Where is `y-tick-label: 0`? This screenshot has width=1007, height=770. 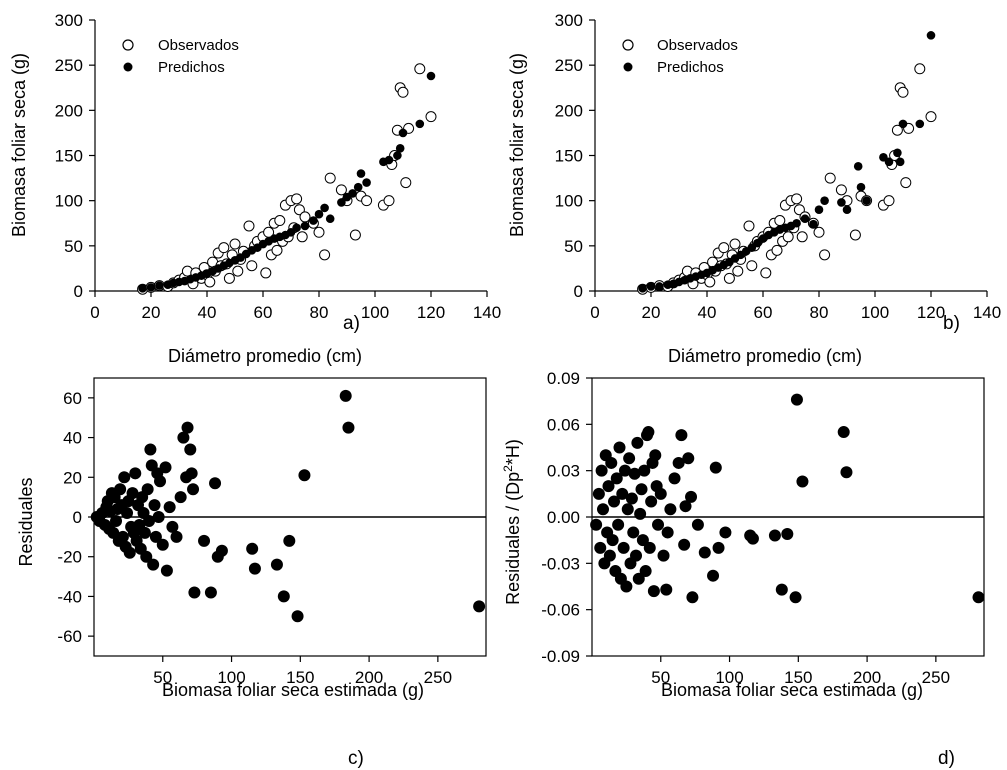 y-tick-label: 0 is located at coordinates (77, 517).